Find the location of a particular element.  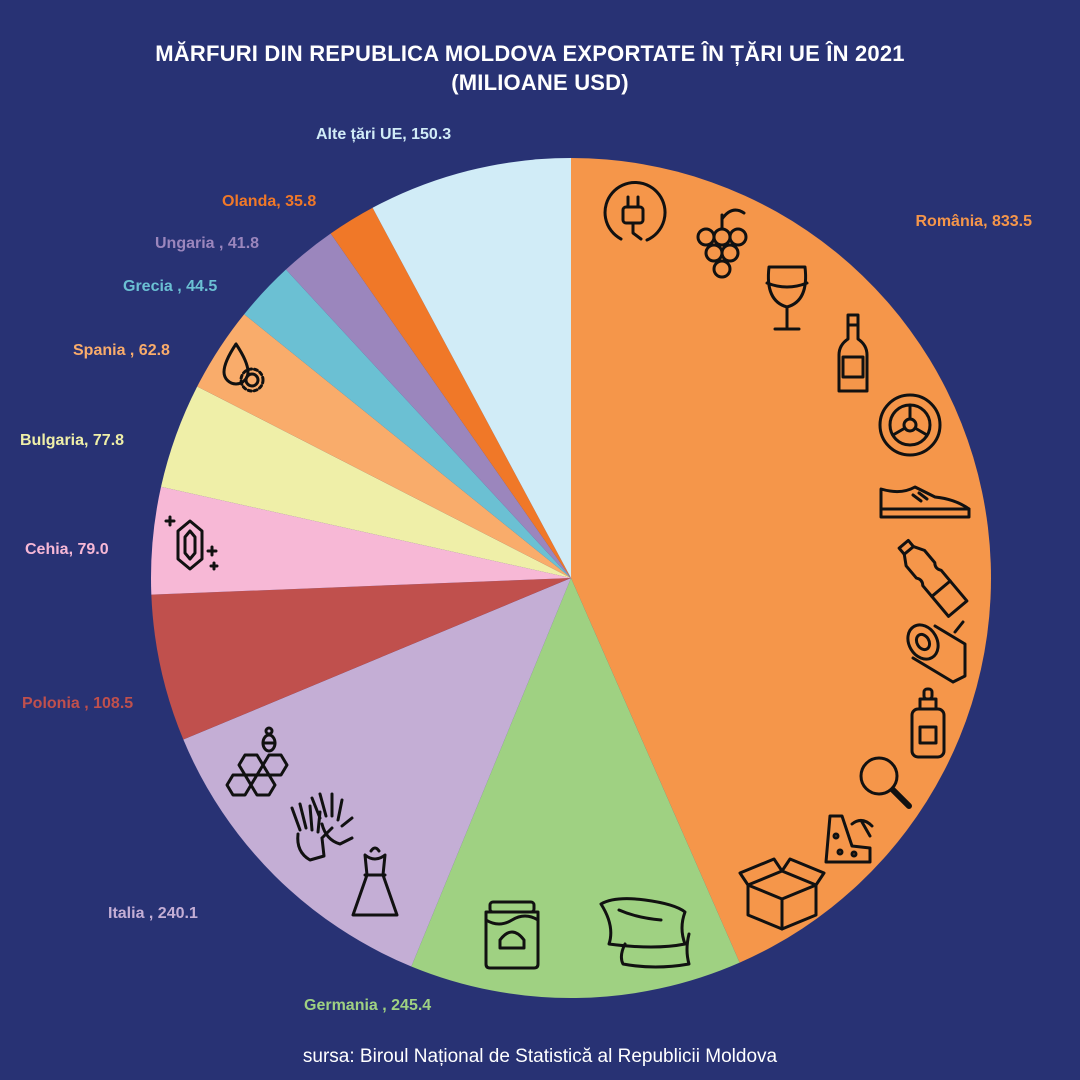

slice-label: Alte țări UE, 150.3 is located at coordinates (383, 134).